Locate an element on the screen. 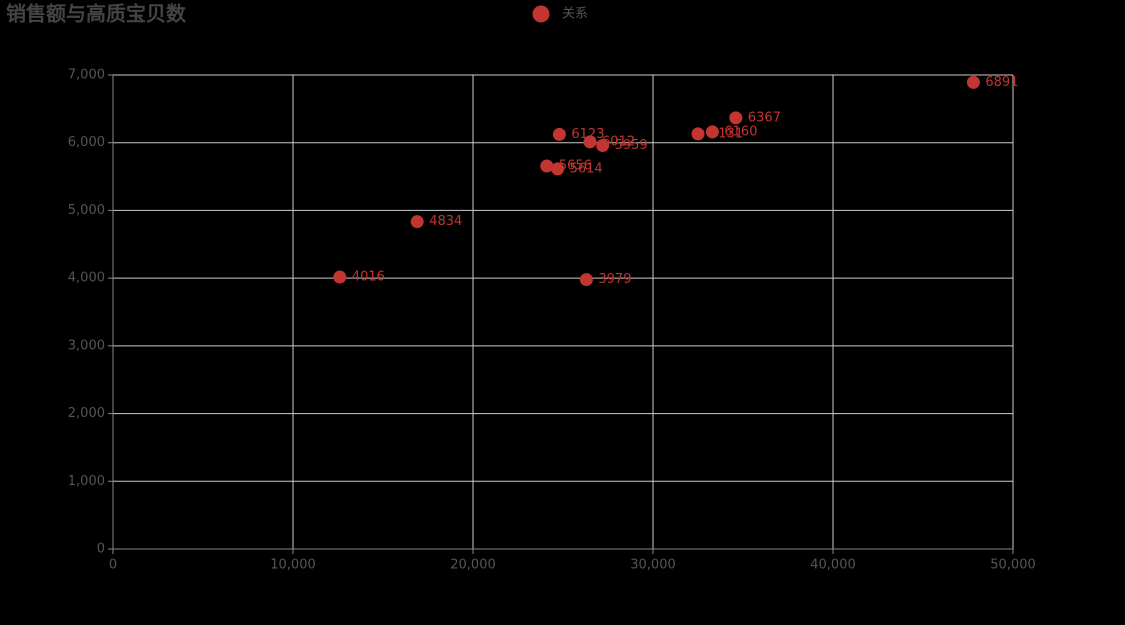 This screenshot has width=1125, height=625. y-tick-label: 2,000 is located at coordinates (86, 413).